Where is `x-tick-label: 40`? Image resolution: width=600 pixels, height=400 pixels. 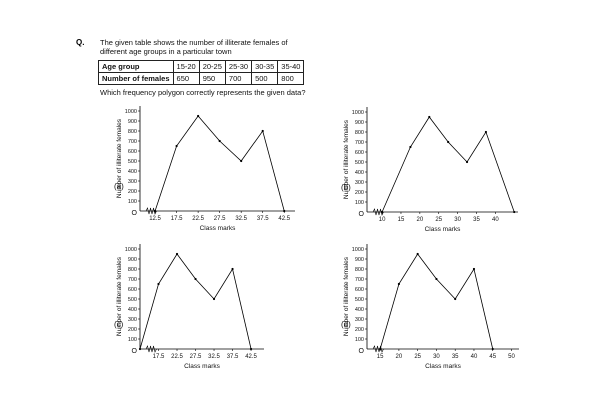
x-tick-label: 40 is located at coordinates (474, 357).